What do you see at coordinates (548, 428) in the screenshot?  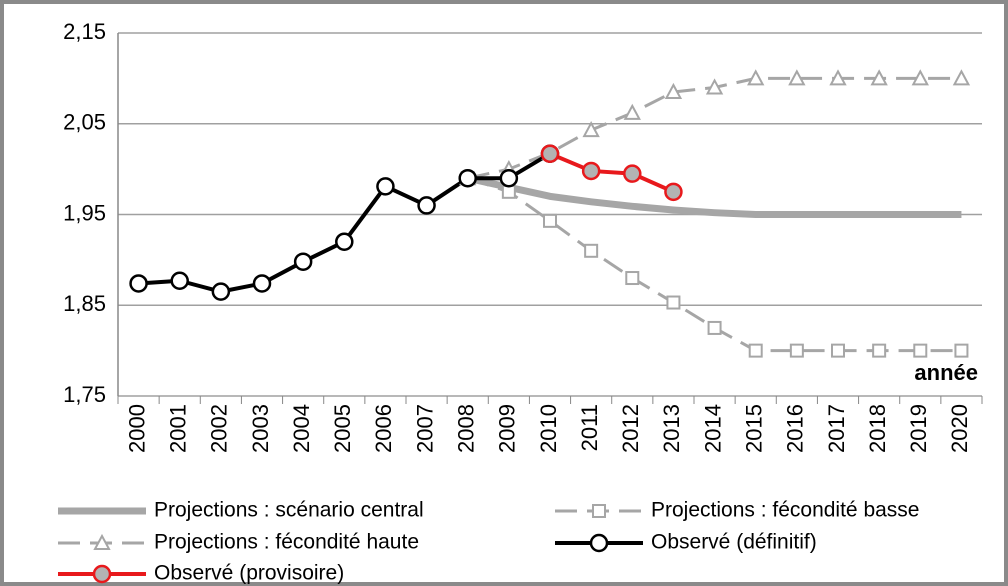 I see `x-tick-label: 2010` at bounding box center [548, 428].